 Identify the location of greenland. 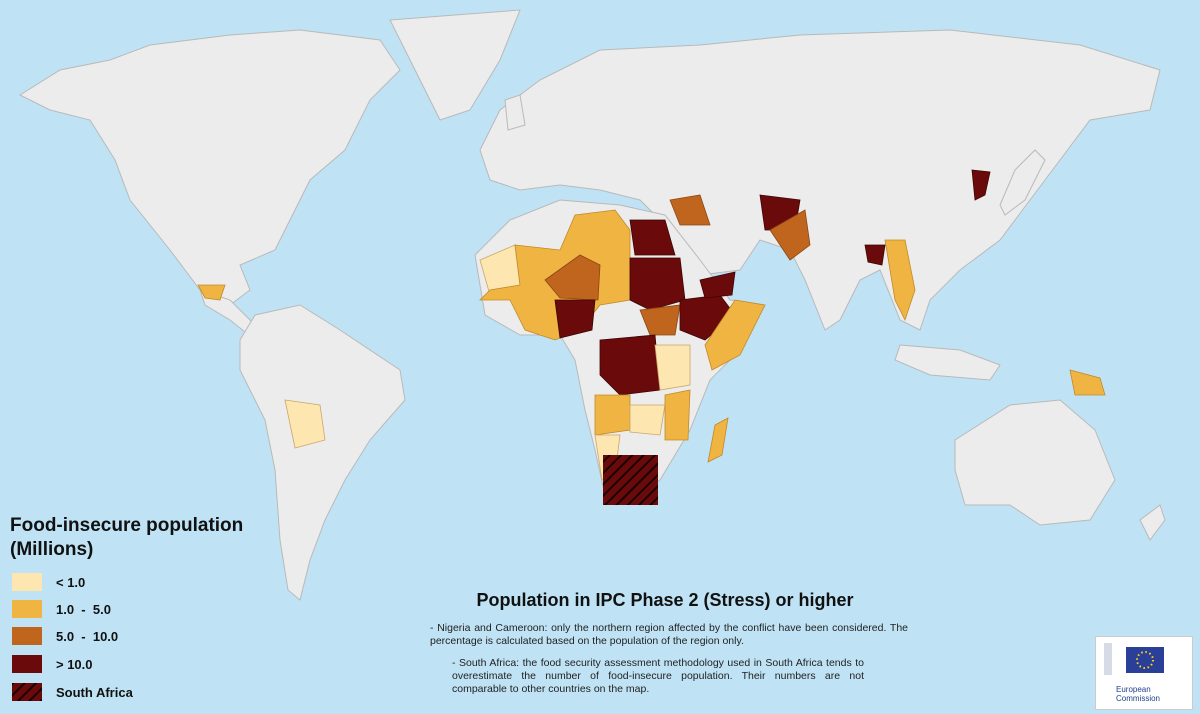
(455, 65).